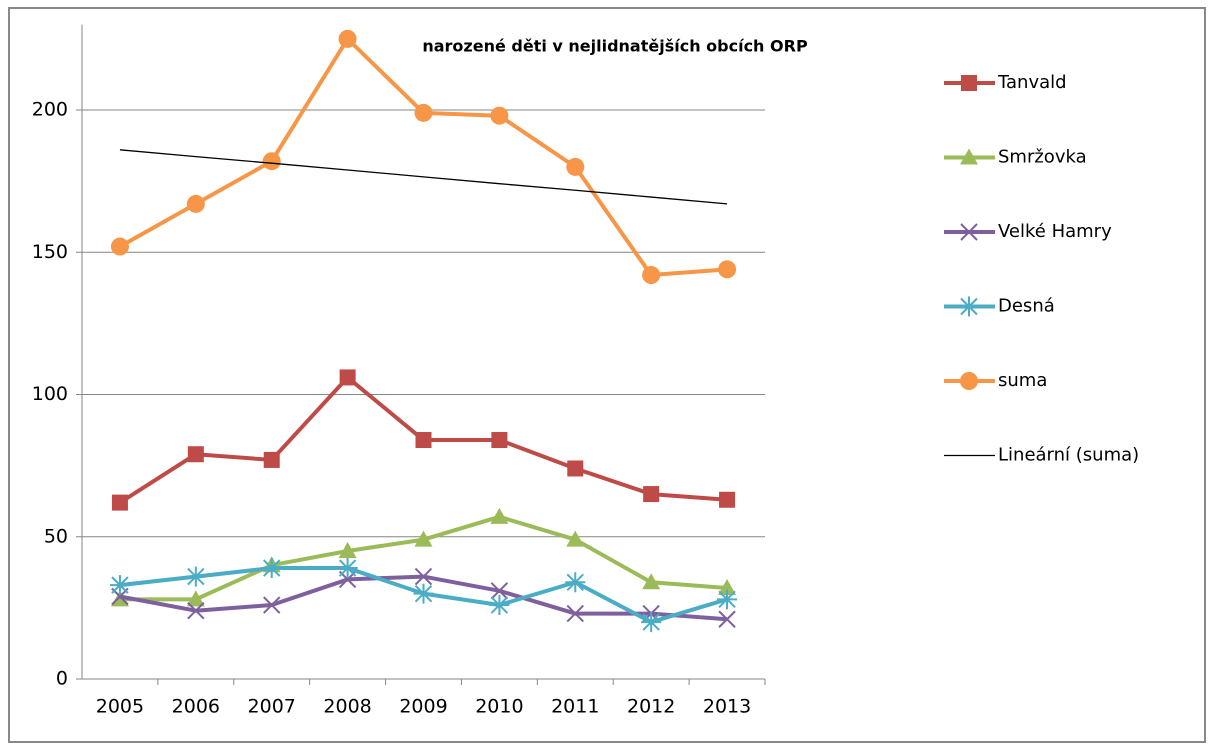 This screenshot has height=744, width=1208. I want to click on x-tick-label: 2013, so click(727, 707).